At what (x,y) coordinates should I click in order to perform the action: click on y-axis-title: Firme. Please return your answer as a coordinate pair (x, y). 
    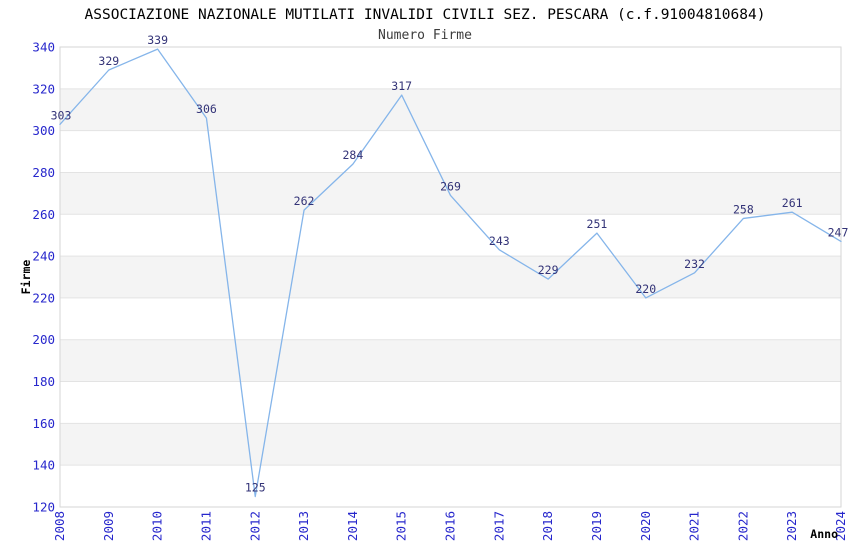
    Looking at the image, I should click on (26, 277).